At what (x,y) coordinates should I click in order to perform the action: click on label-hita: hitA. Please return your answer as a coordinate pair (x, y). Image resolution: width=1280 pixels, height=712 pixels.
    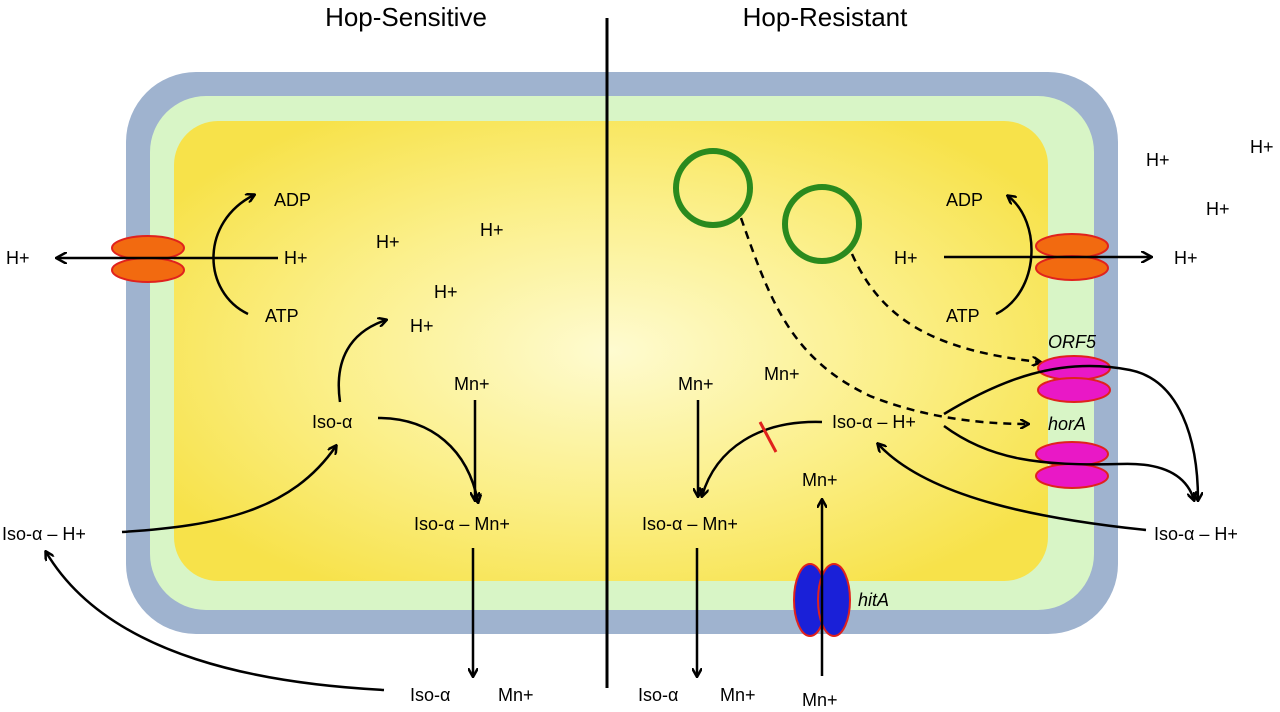
    Looking at the image, I should click on (873, 600).